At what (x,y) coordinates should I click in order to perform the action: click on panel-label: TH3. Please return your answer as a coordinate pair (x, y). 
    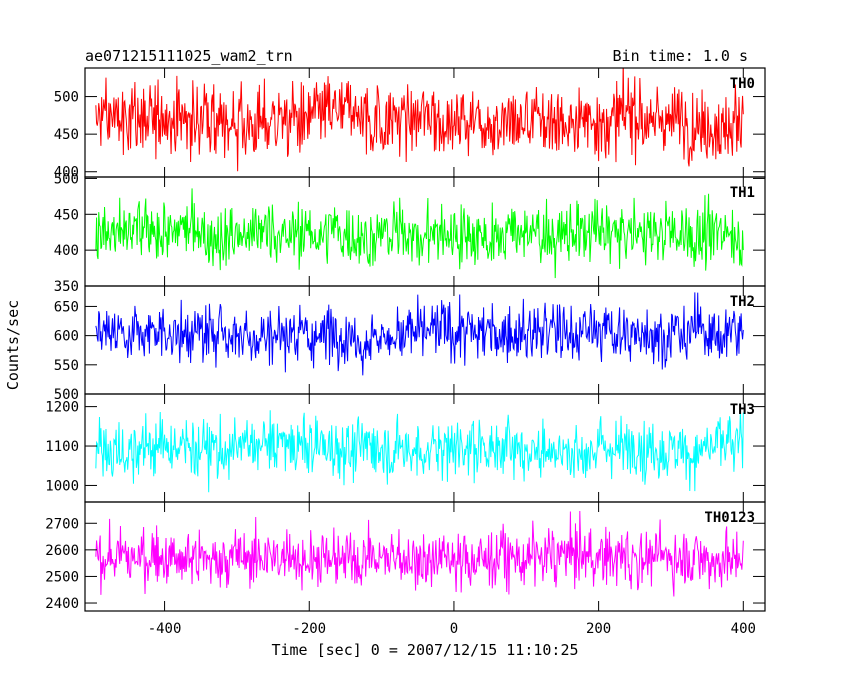
    Looking at the image, I should click on (742, 410).